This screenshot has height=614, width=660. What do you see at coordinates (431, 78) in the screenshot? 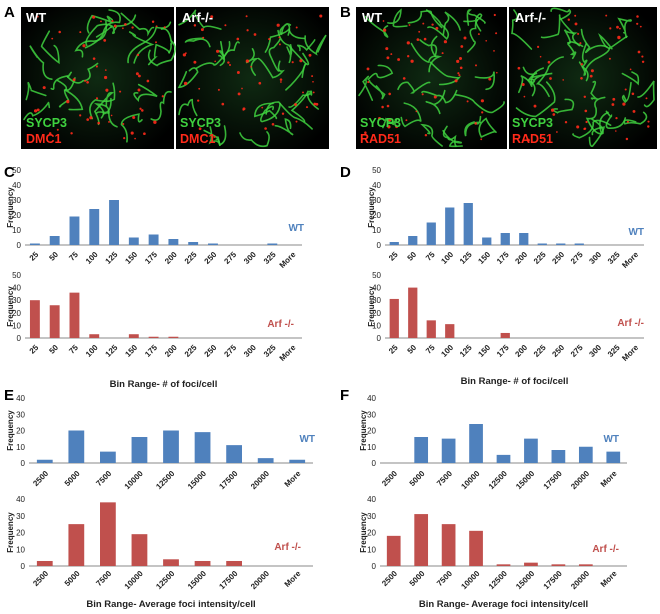
I see `micrograph-b-wt: WT SYCP3 RAD51` at bounding box center [431, 78].